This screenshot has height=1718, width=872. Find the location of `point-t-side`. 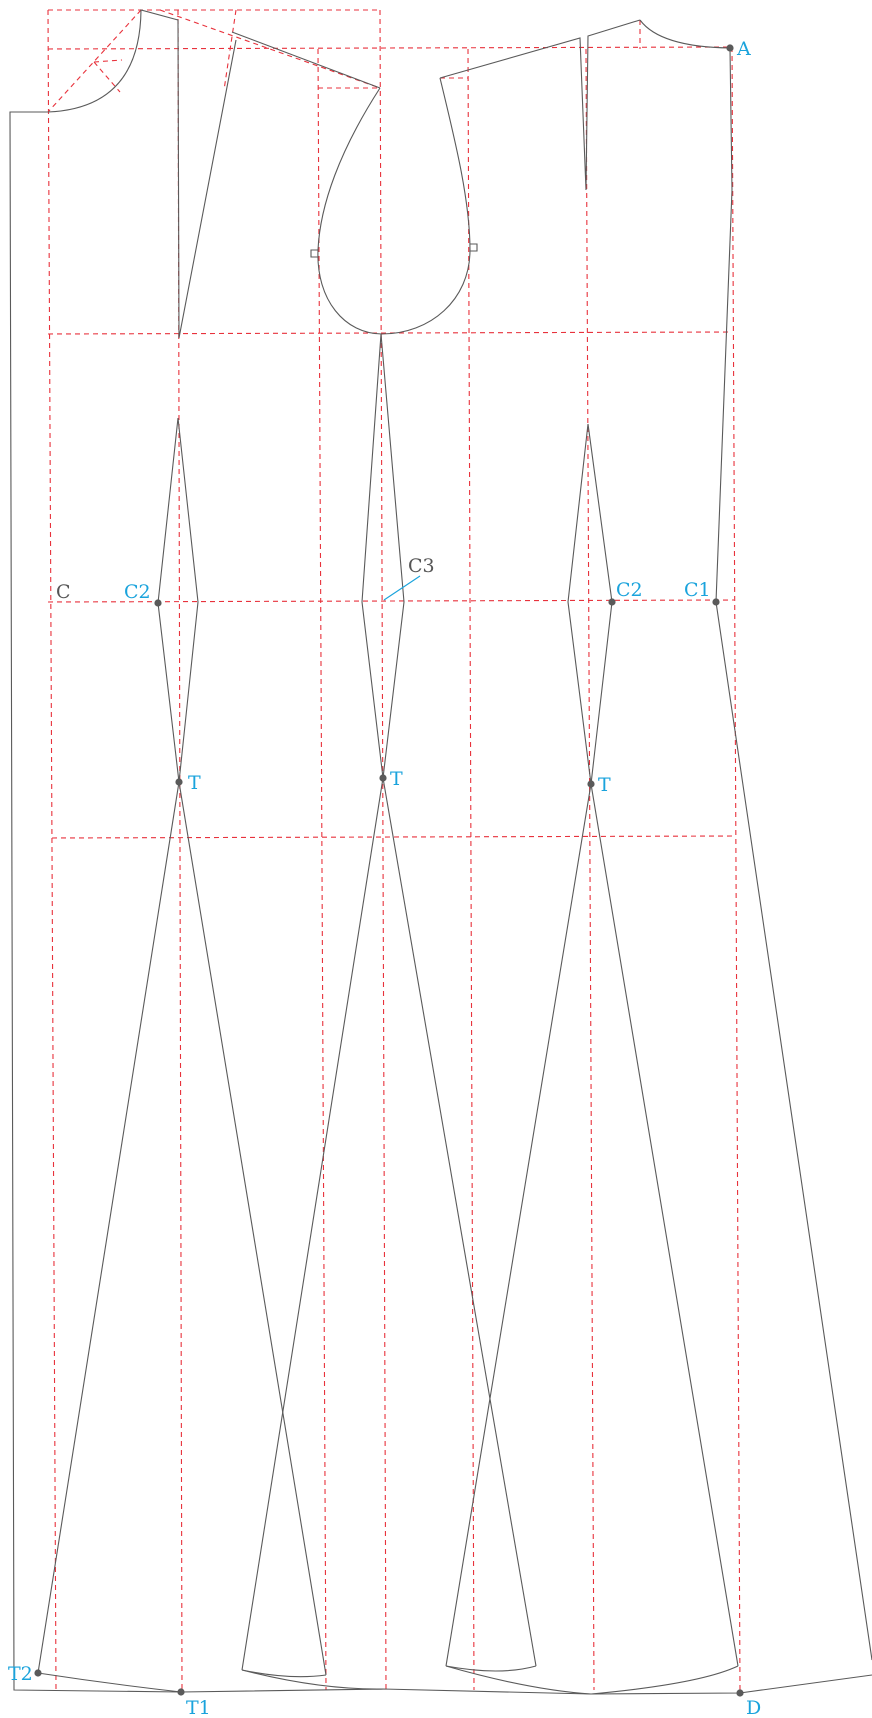

point-t-side is located at coordinates (383, 778).